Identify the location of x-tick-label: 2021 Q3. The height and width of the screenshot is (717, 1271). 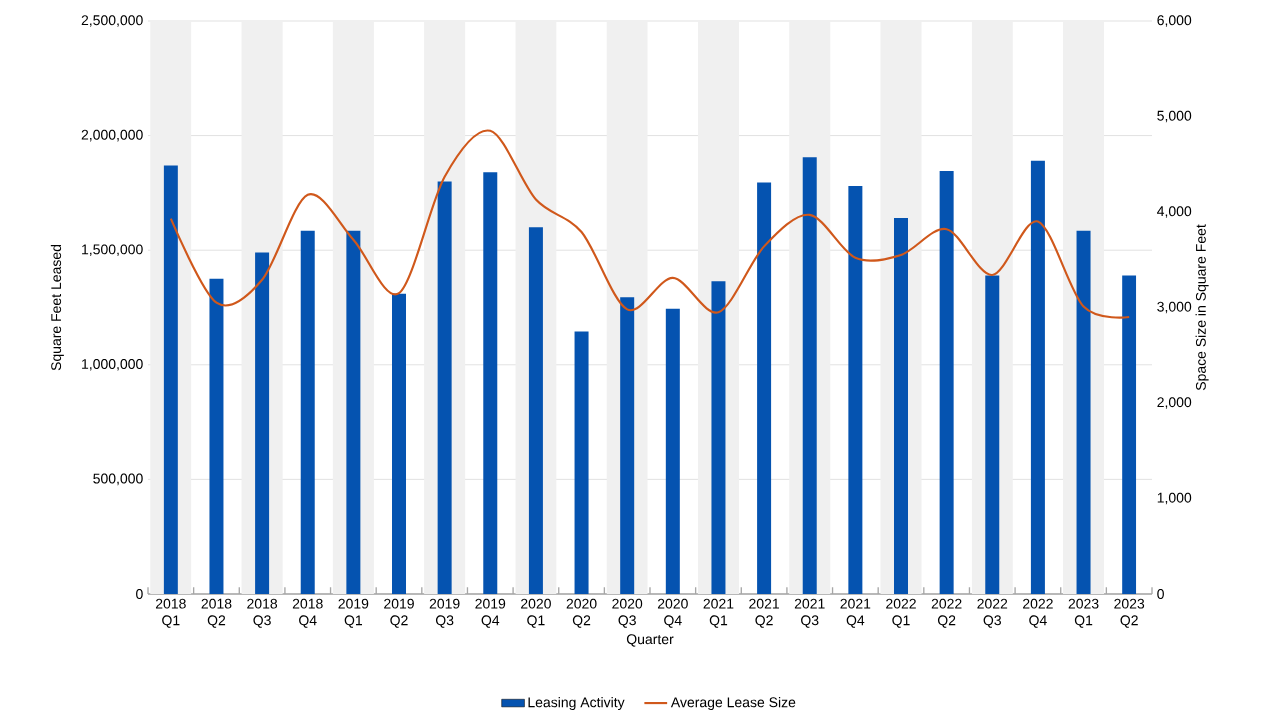
(809, 613).